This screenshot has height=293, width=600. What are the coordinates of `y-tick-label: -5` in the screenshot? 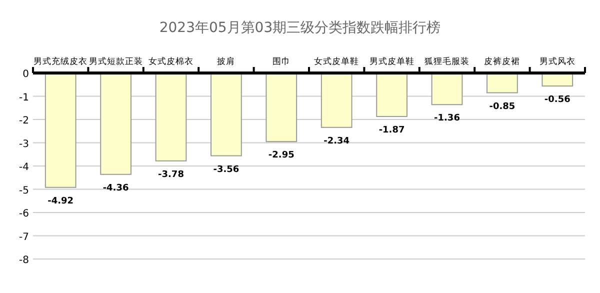 It's located at (24, 190).